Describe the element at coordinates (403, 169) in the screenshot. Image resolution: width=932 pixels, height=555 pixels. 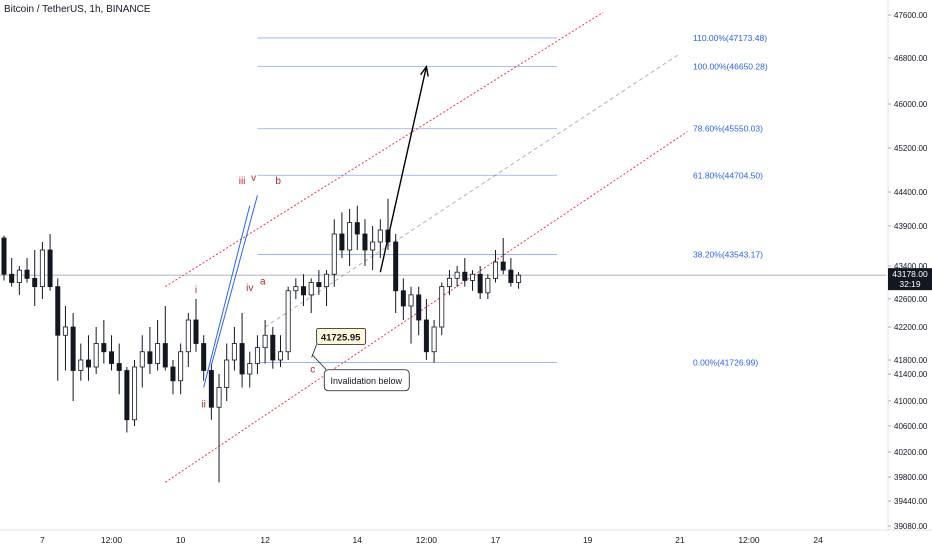
I see `projection-arrow` at that location.